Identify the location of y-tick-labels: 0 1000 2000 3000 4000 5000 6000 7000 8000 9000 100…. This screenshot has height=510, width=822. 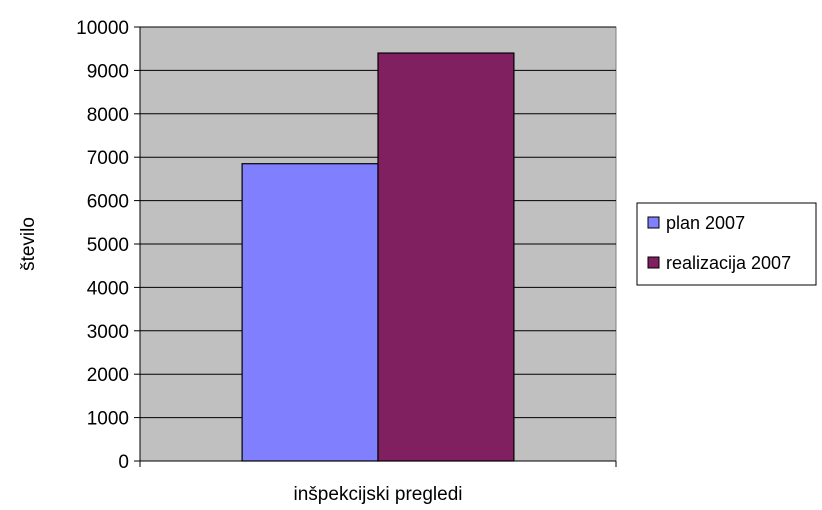
(102, 245).